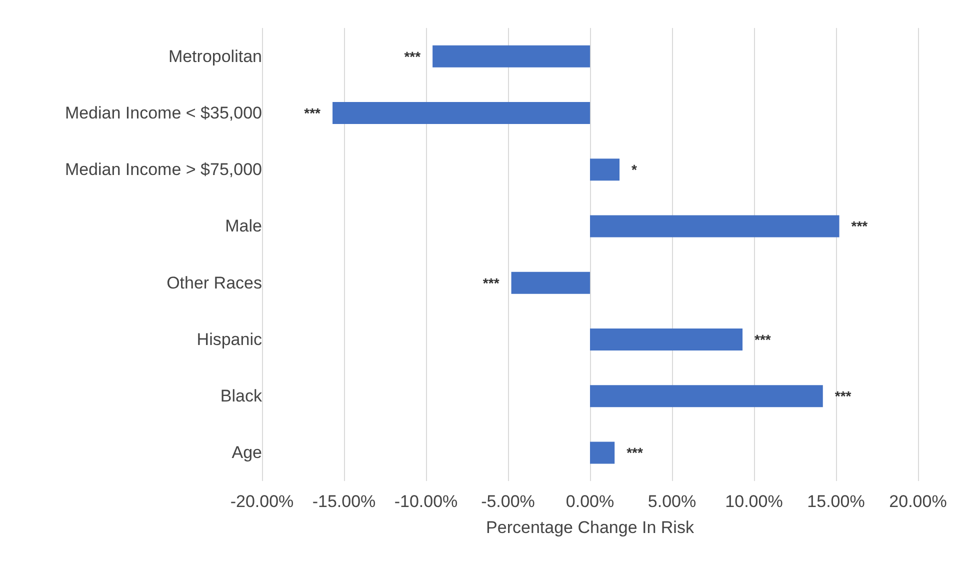  I want to click on y-tick-label: Other Races, so click(214, 282).